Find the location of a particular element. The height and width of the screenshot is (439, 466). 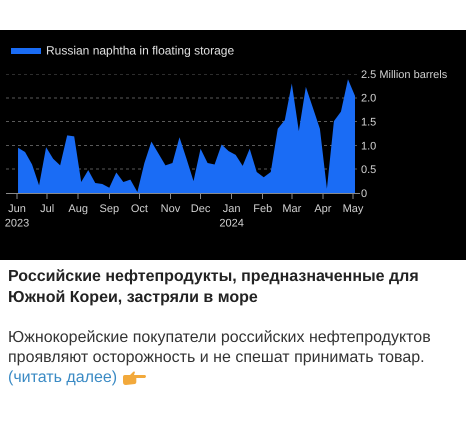

x-tick-label: Mar is located at coordinates (292, 209).